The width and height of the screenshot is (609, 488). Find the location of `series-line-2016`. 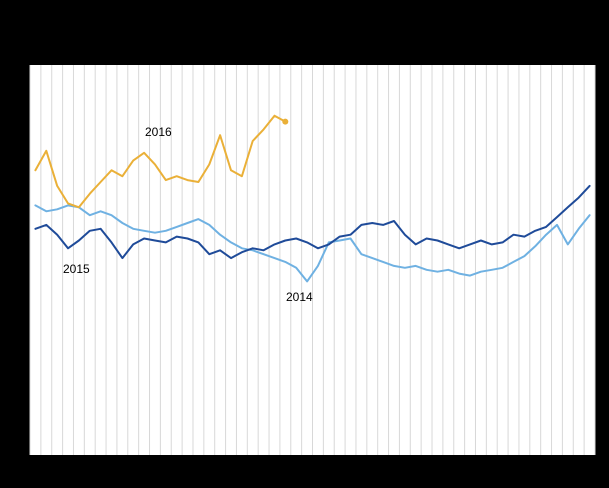

series-line-2016 is located at coordinates (160, 161).